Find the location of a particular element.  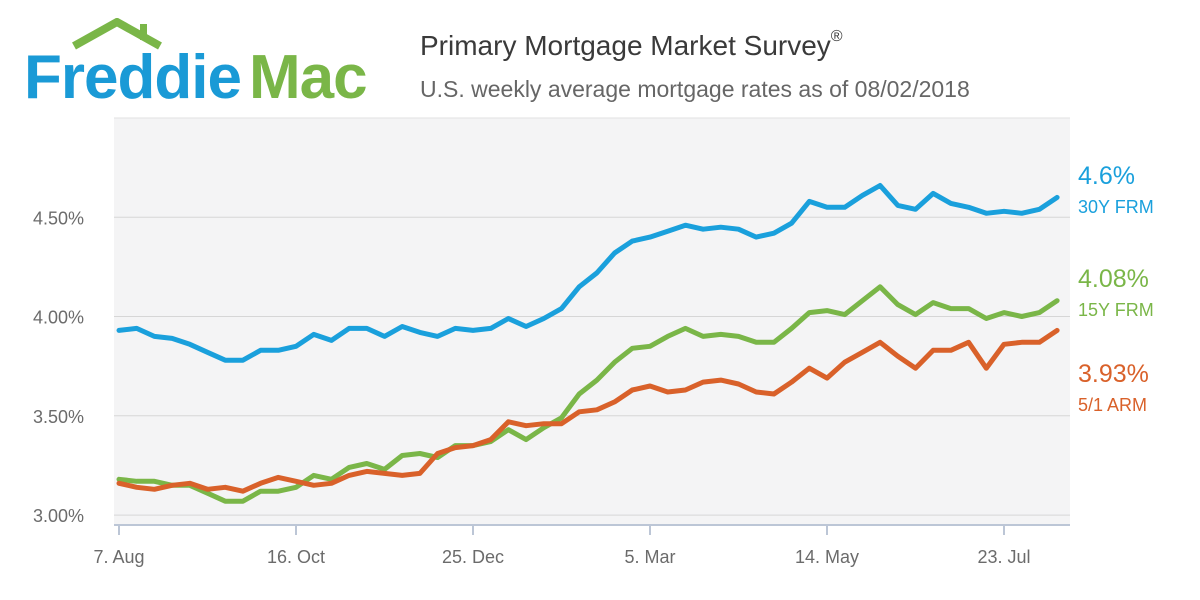

x-tick-label: 16. Oct is located at coordinates (296, 557).